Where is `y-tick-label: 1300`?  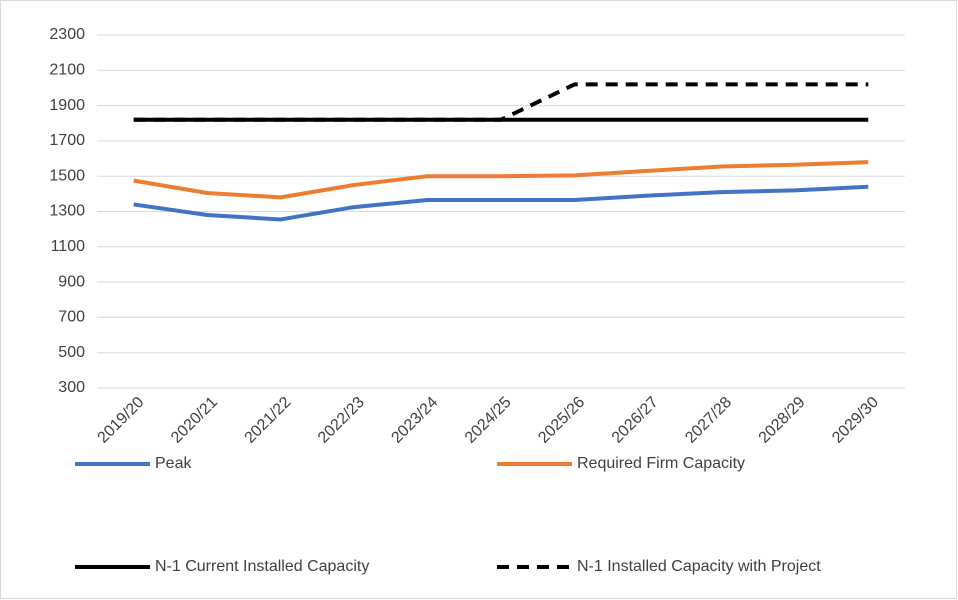 y-tick-label: 1300 is located at coordinates (67, 211).